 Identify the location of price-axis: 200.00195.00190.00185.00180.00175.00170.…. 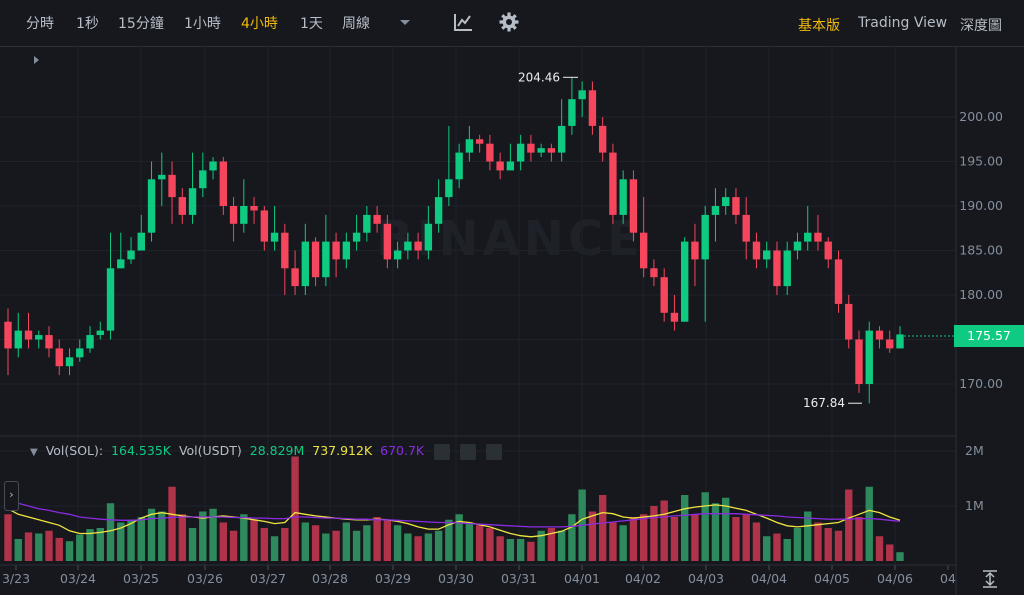
(981, 250).